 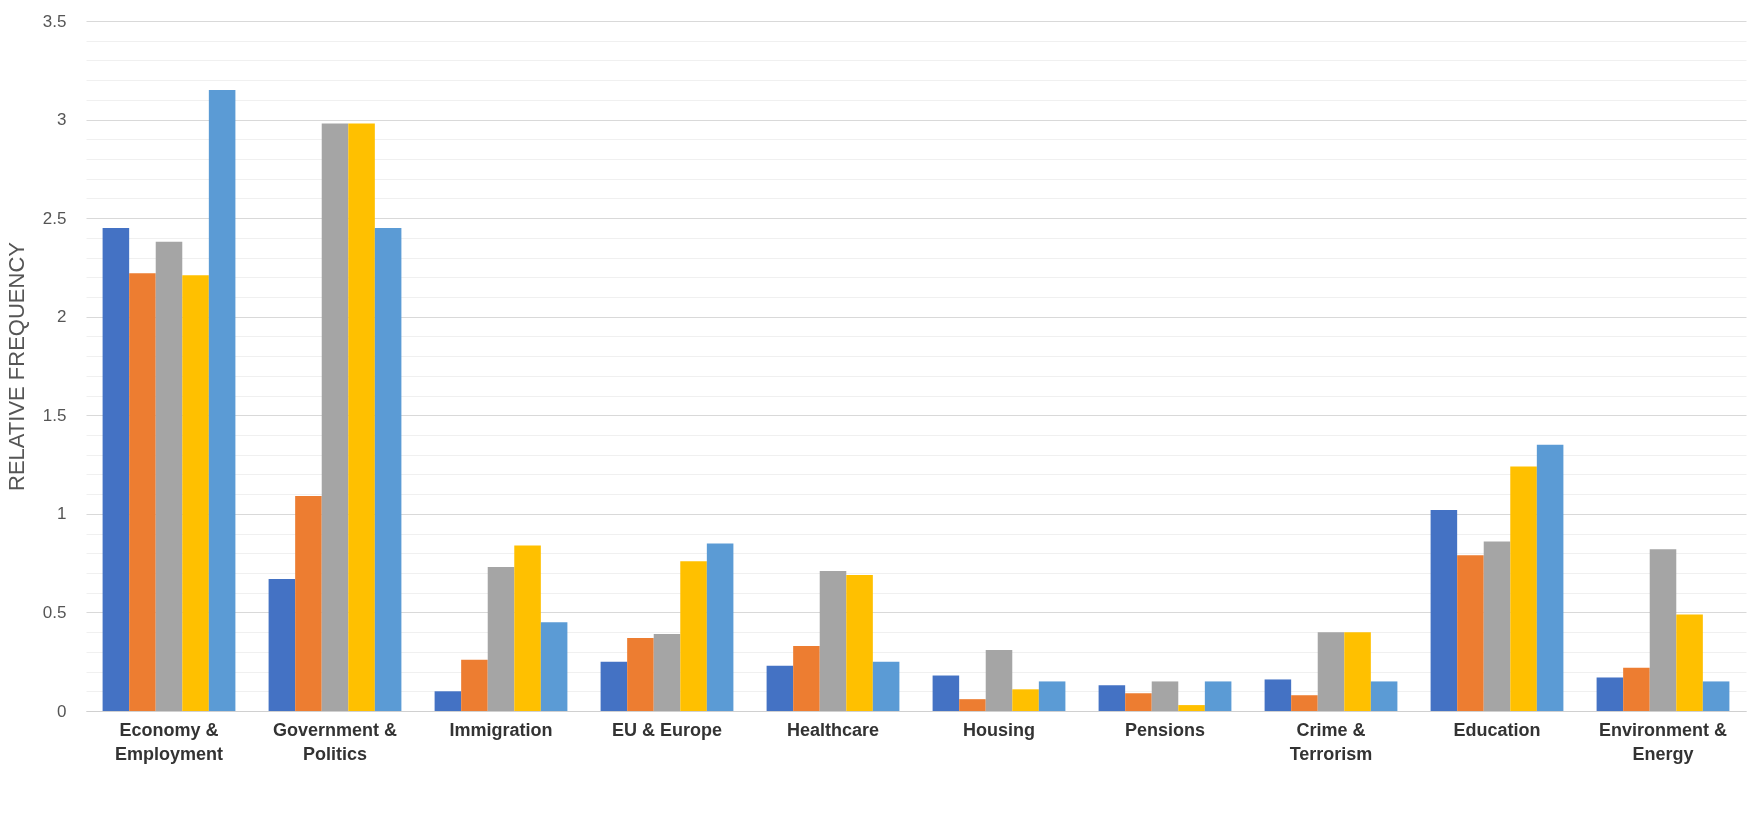 What do you see at coordinates (833, 729) in the screenshot?
I see `x-tick-label: Healthcare` at bounding box center [833, 729].